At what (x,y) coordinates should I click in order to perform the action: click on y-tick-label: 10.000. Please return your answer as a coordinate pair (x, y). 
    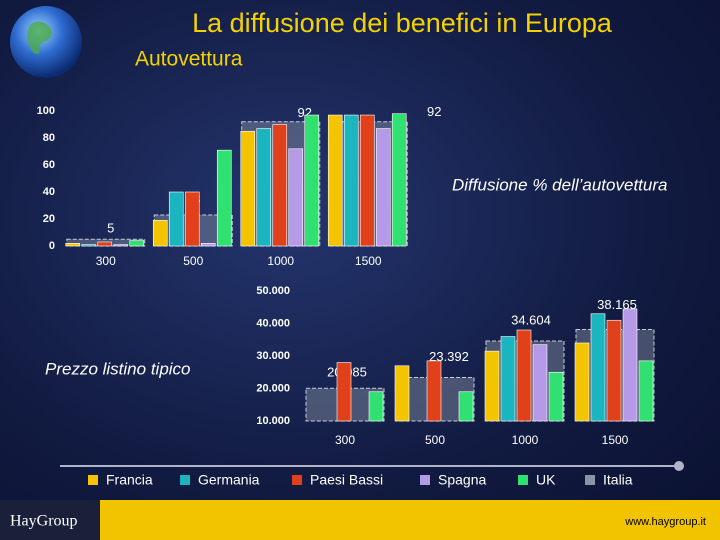
    Looking at the image, I should click on (273, 421).